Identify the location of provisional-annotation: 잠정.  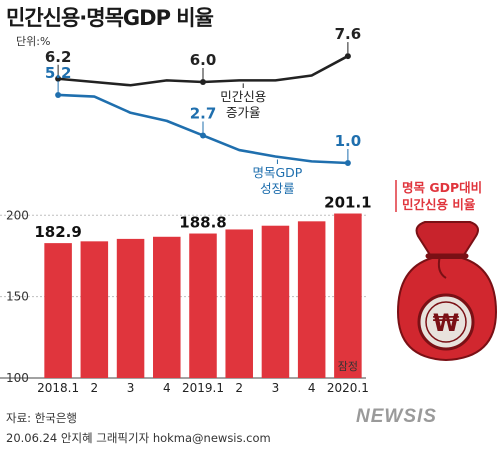
(348, 366).